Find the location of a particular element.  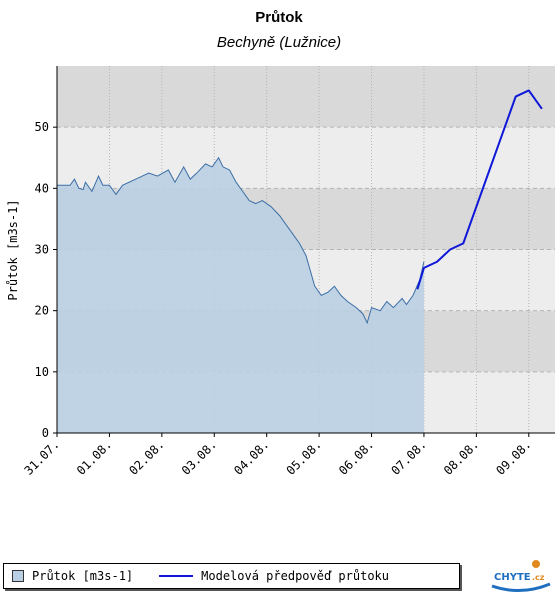

chyte-logo: CHYTE .cz is located at coordinates (521, 576).